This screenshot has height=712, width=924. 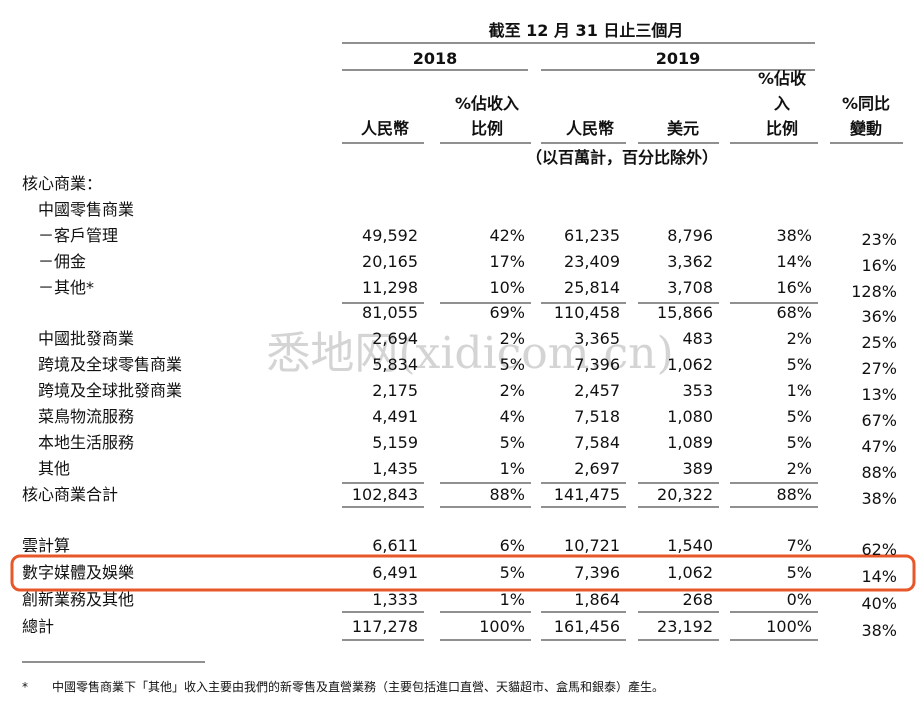 What do you see at coordinates (395, 442) in the screenshot?
I see `cell: 5,159` at bounding box center [395, 442].